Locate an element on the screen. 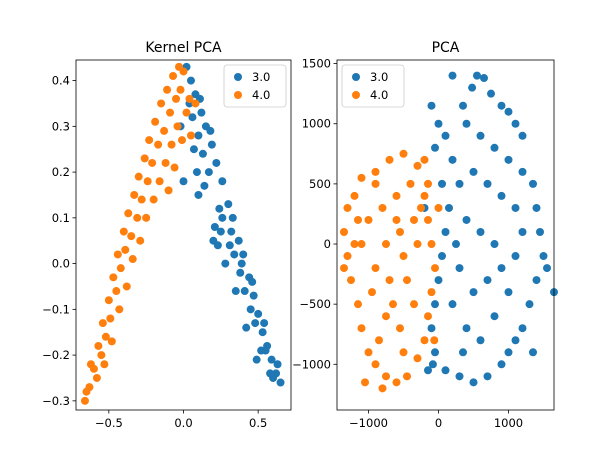 The image size is (613, 460). chart-title: PCA is located at coordinates (446, 48).